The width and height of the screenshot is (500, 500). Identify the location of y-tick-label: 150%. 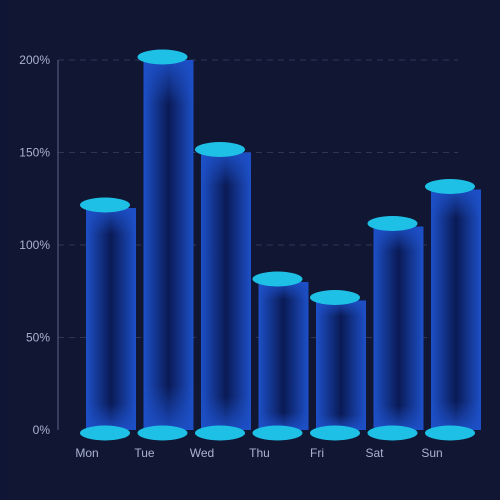
(34, 153).